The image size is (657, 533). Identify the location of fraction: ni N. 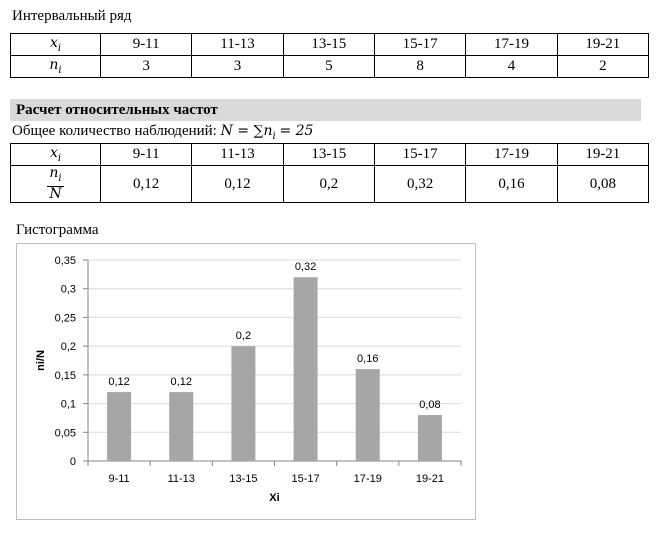
(55, 183).